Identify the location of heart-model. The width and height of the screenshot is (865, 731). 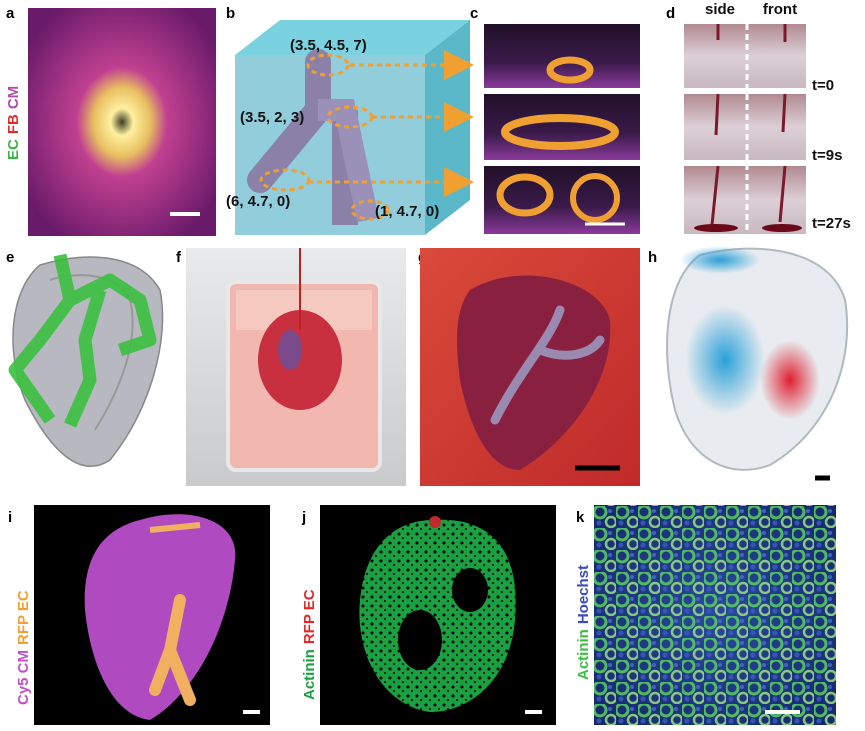
(86, 360).